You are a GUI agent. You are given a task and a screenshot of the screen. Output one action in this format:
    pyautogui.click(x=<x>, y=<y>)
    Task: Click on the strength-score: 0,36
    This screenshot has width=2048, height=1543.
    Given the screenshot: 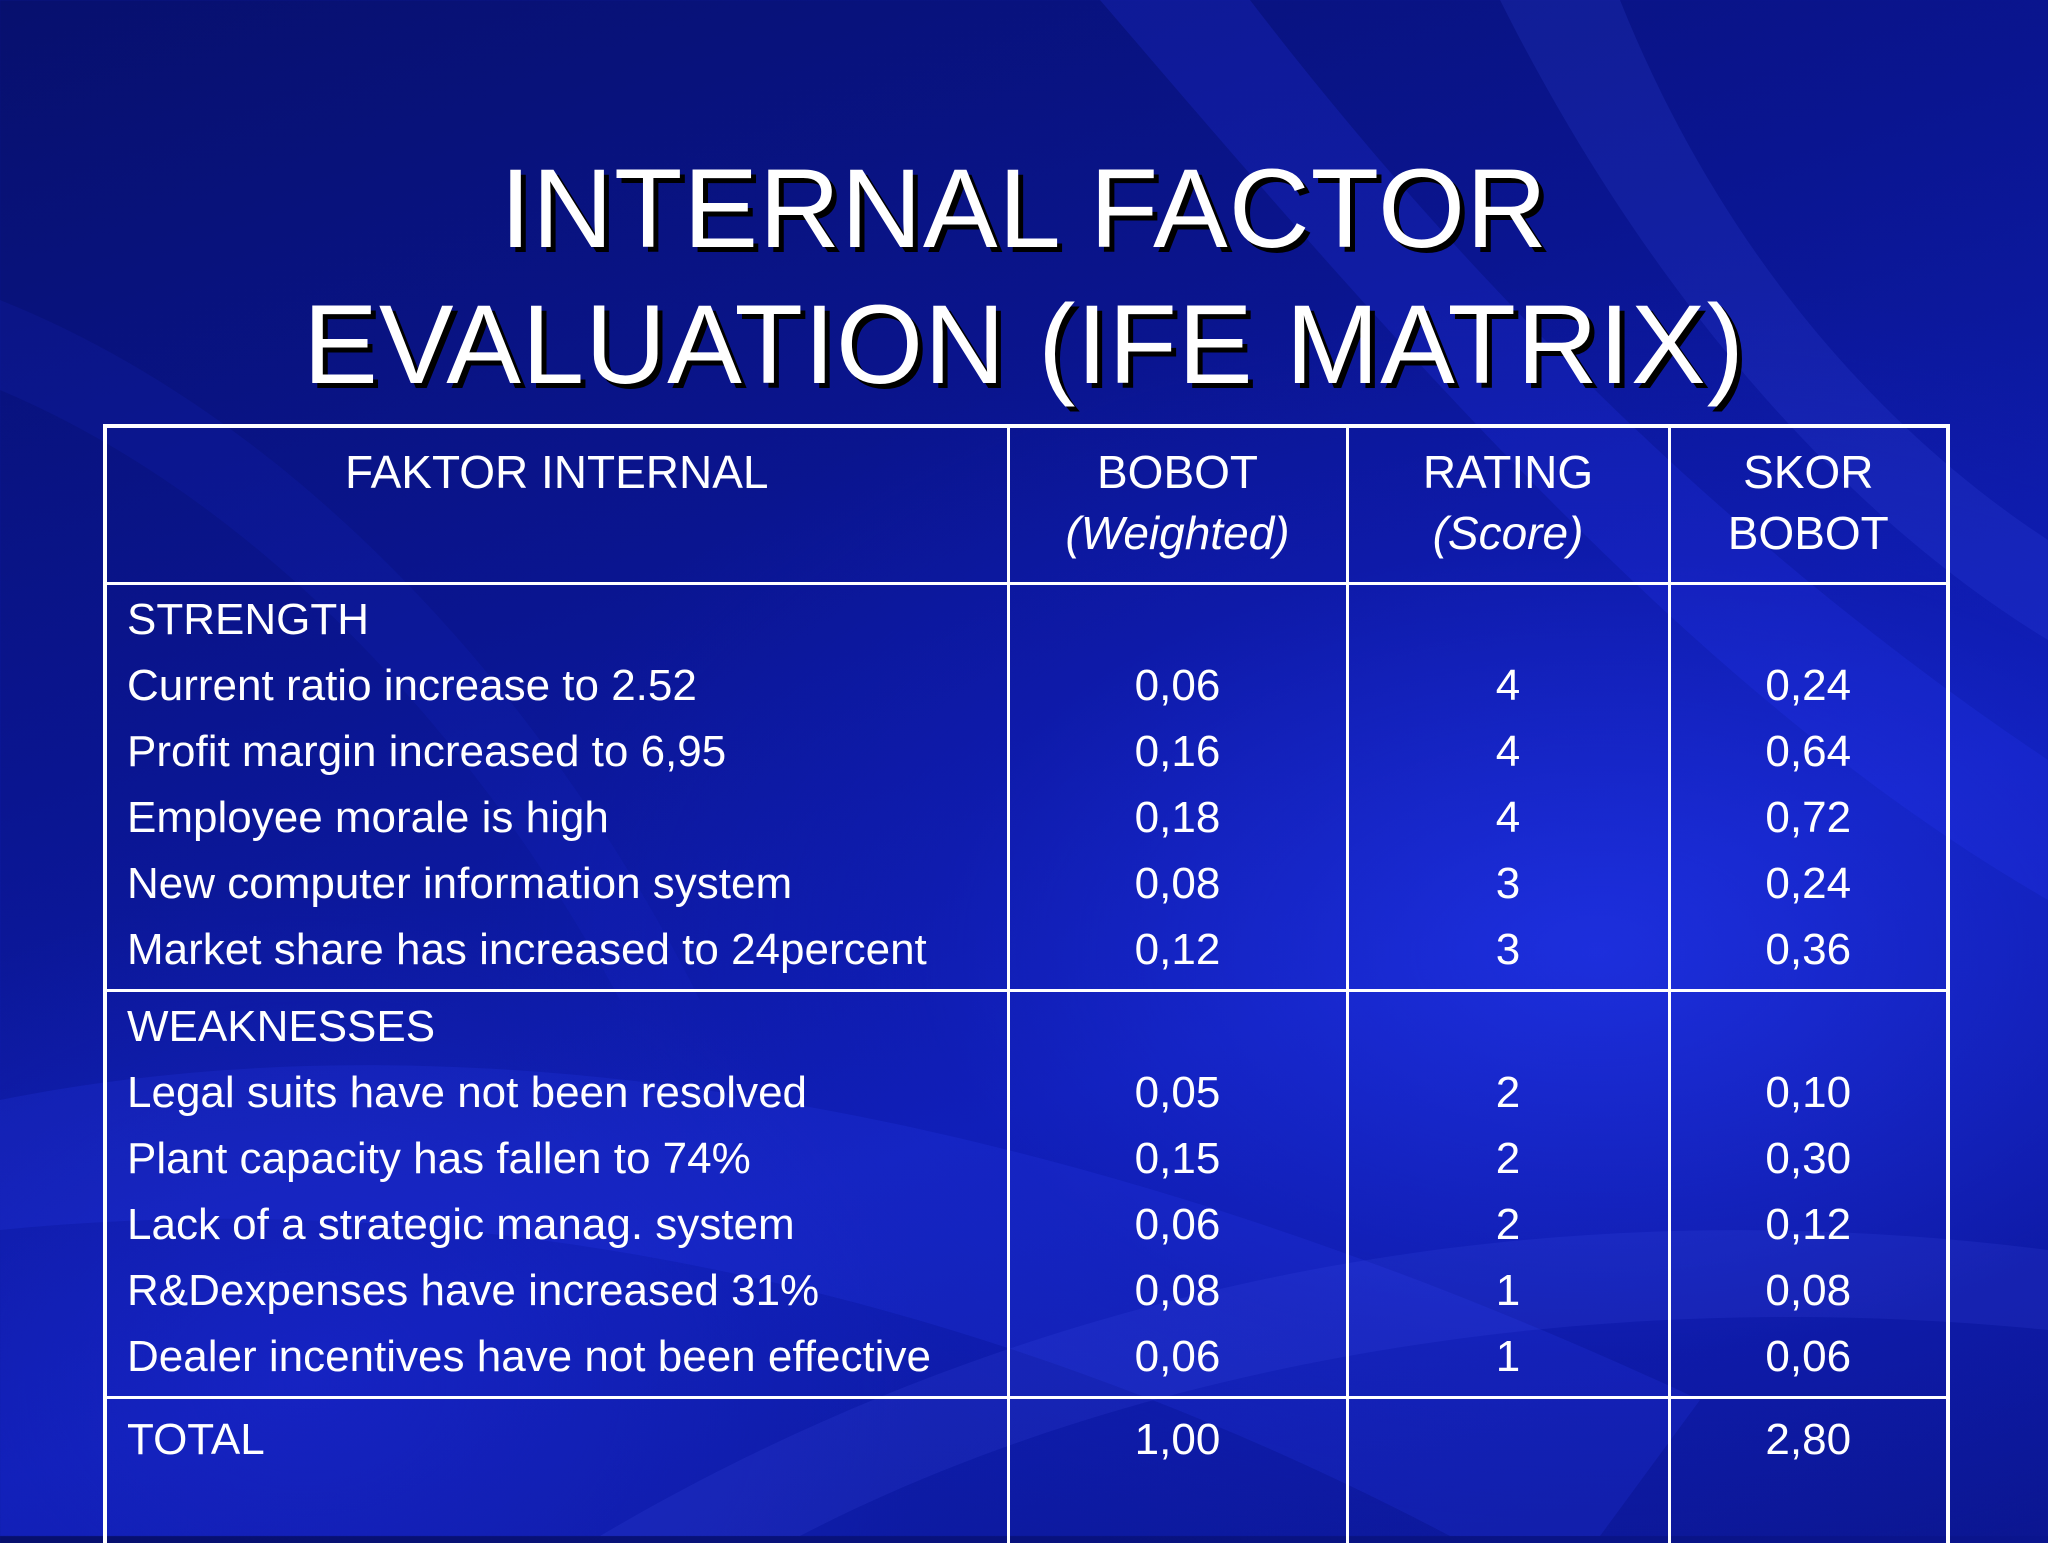 What is the action you would take?
    pyautogui.click(x=1809, y=950)
    